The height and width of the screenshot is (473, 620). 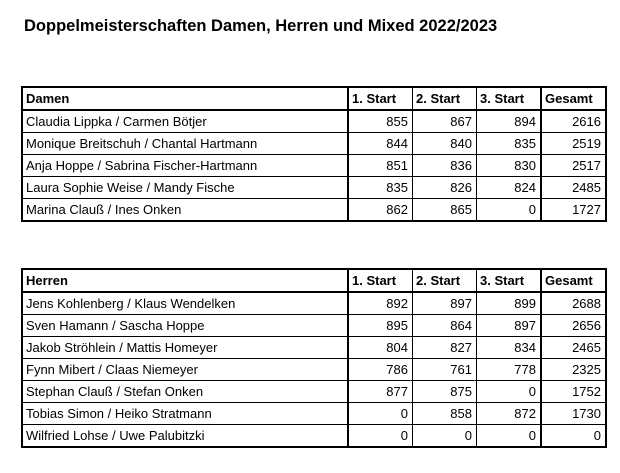 What do you see at coordinates (573, 391) in the screenshot?
I see `total-cell: 1752` at bounding box center [573, 391].